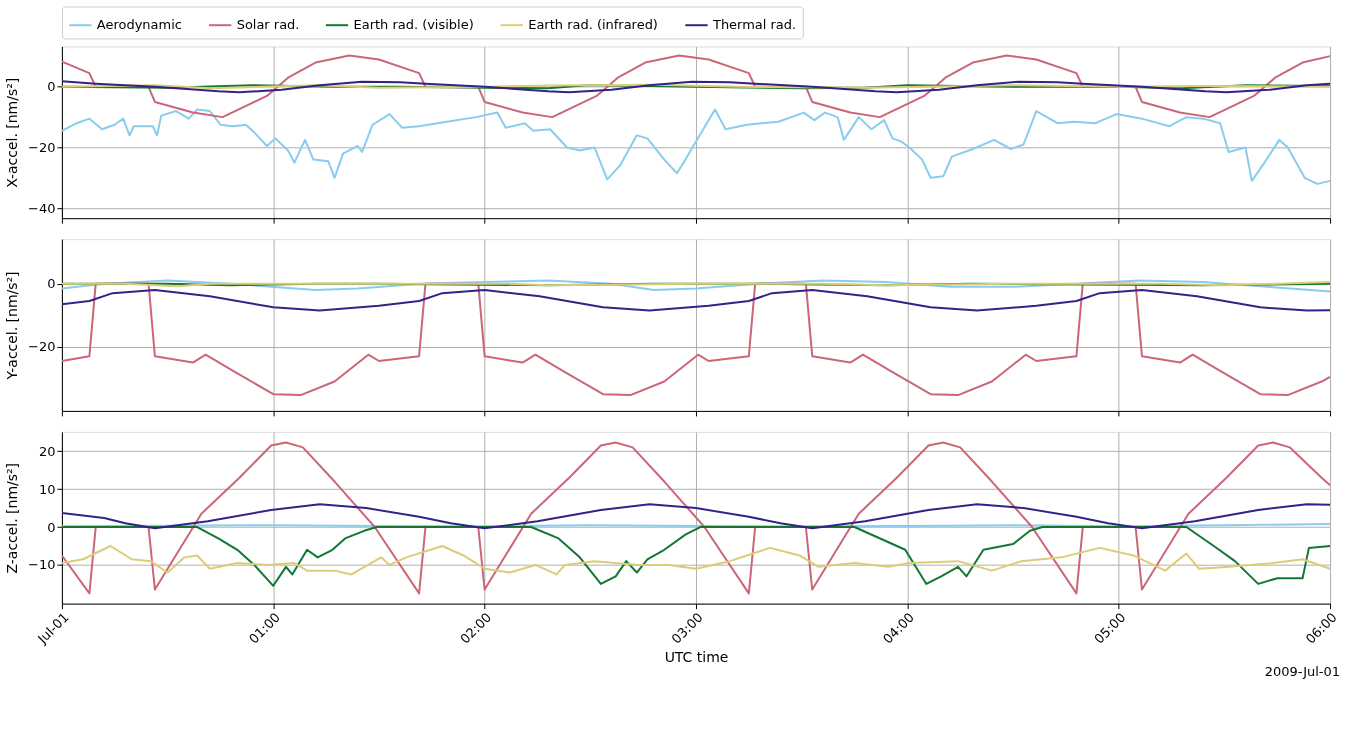 The width and height of the screenshot is (1371, 729). I want to click on y-tick-label: −10, so click(42, 565).